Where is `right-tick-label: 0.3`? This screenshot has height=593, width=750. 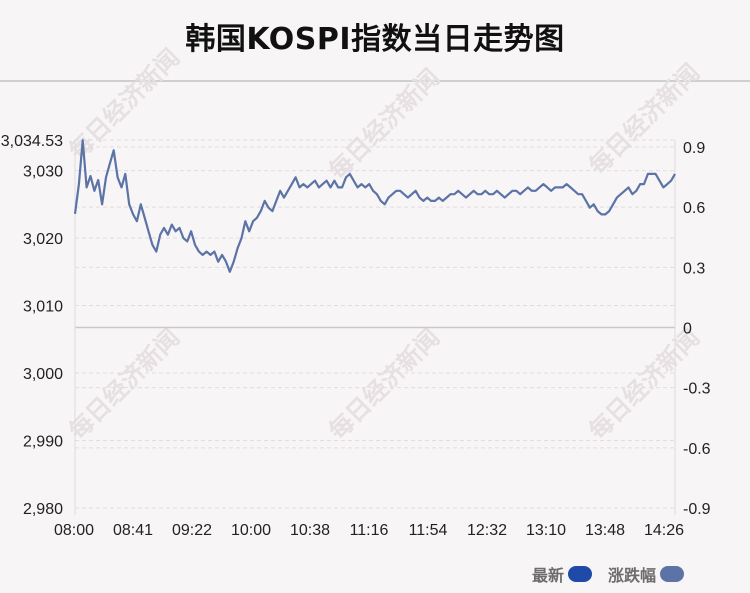 right-tick-label: 0.3 is located at coordinates (694, 268).